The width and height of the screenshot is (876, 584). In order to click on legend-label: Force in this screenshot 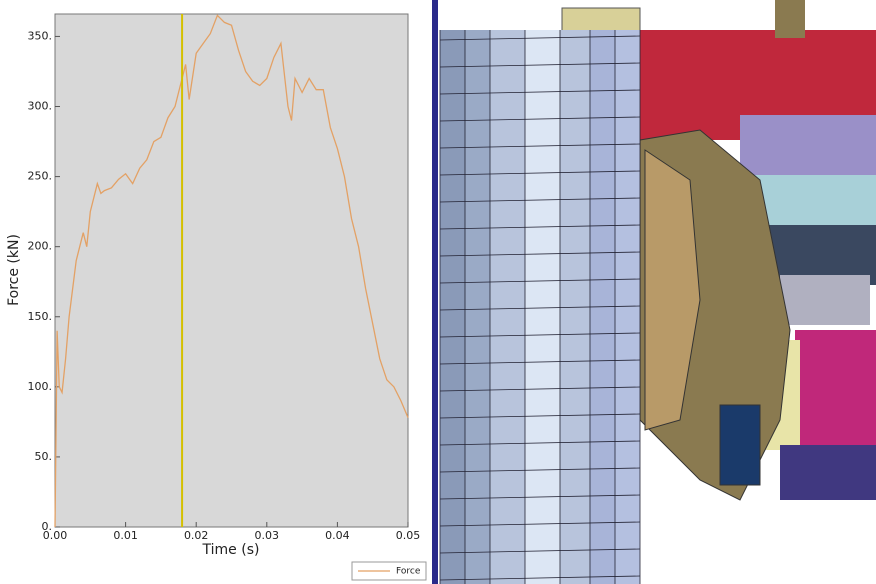, I will do `click(408, 572)`.